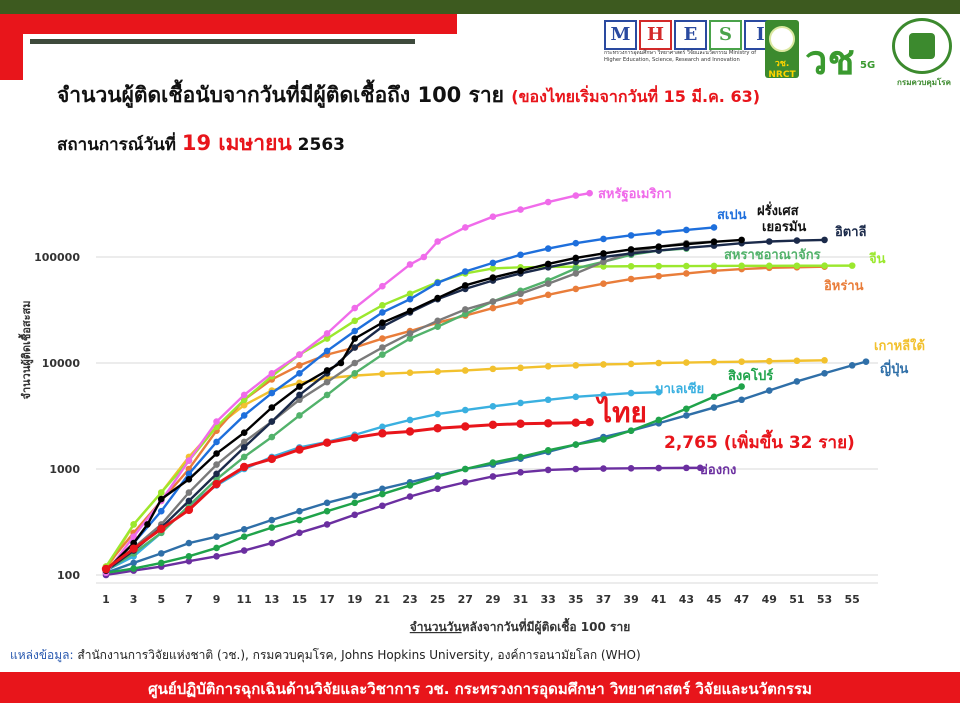 The width and height of the screenshot is (960, 703). What do you see at coordinates (480, 7) in the screenshot?
I see `top-band` at bounding box center [480, 7].